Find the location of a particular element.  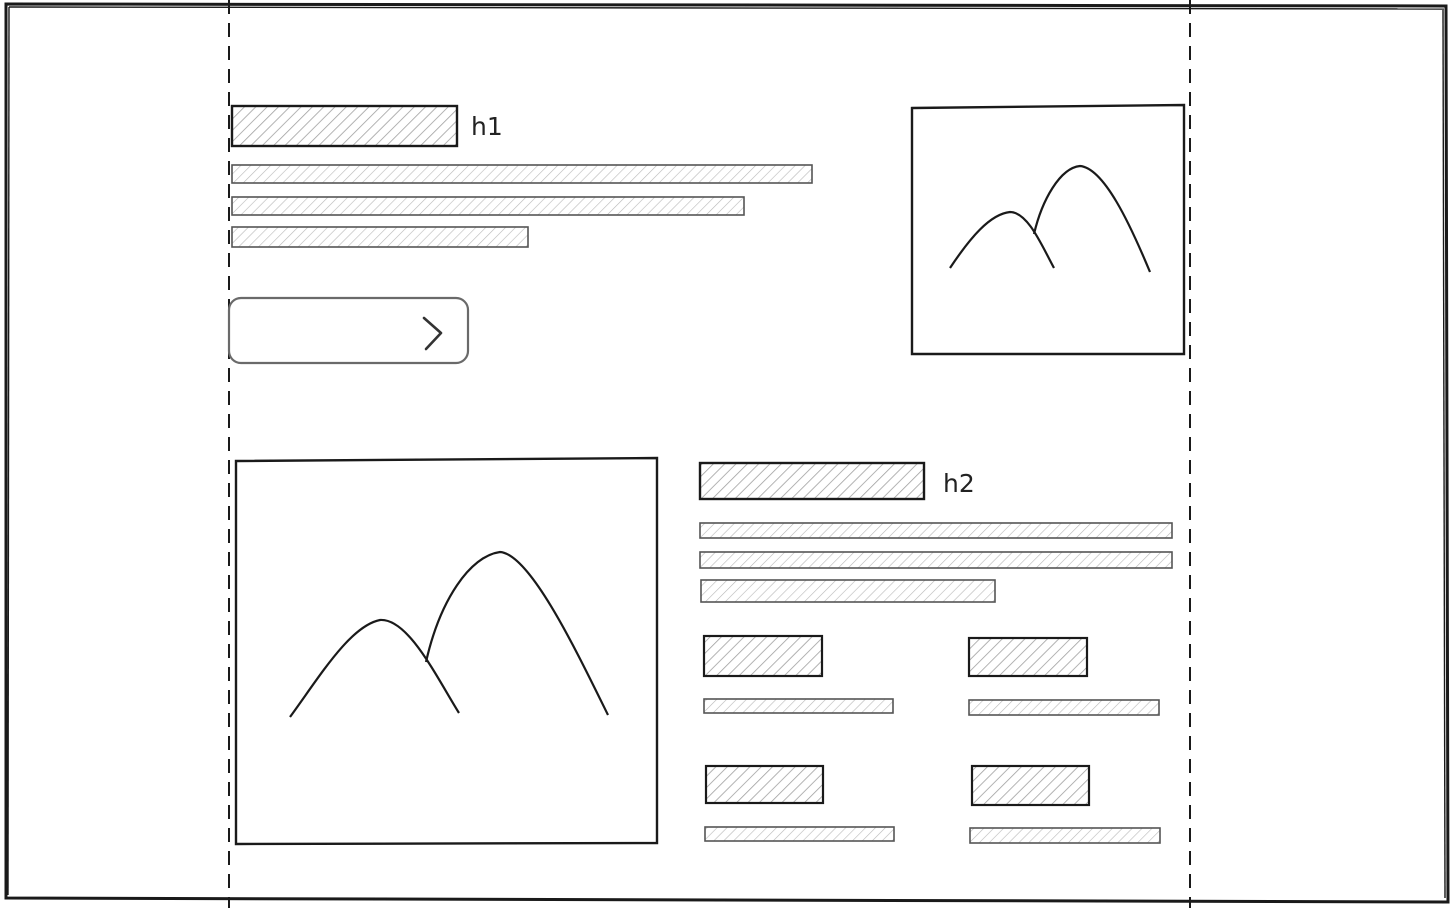

hero-image-placeholder is located at coordinates (1048, 229).